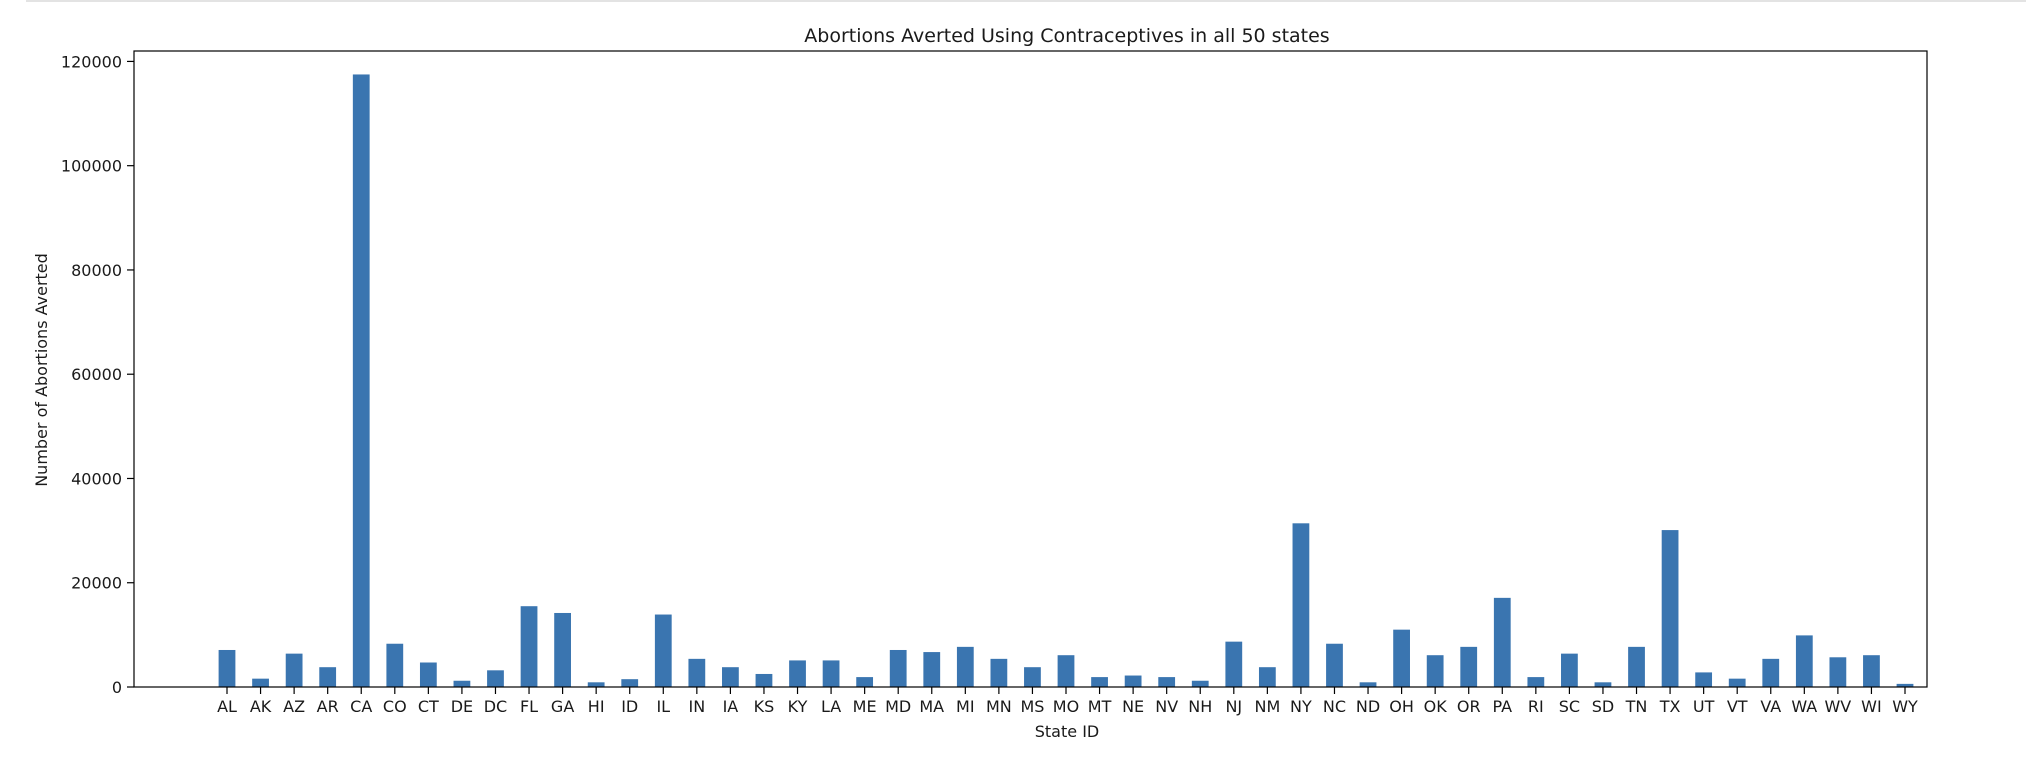 This screenshot has width=2026, height=762. I want to click on x-tick-label-ut: UT, so click(1704, 706).